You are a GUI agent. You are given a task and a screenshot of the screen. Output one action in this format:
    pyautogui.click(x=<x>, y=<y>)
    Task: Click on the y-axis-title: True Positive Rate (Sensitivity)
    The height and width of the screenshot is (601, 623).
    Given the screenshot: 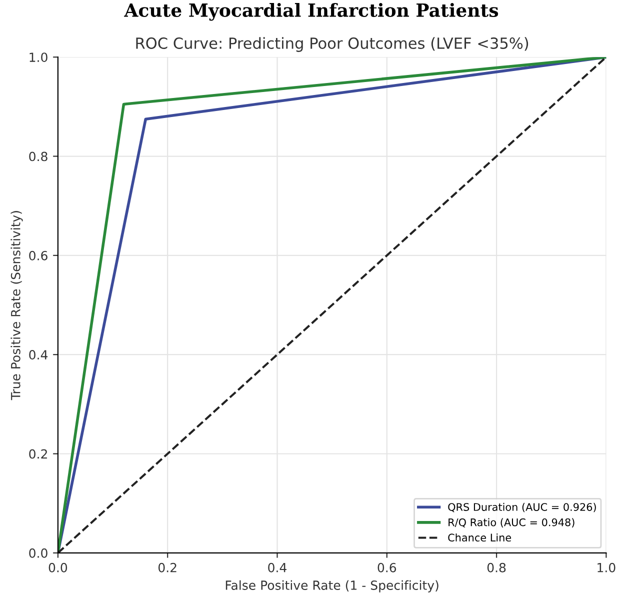 What is the action you would take?
    pyautogui.click(x=16, y=305)
    